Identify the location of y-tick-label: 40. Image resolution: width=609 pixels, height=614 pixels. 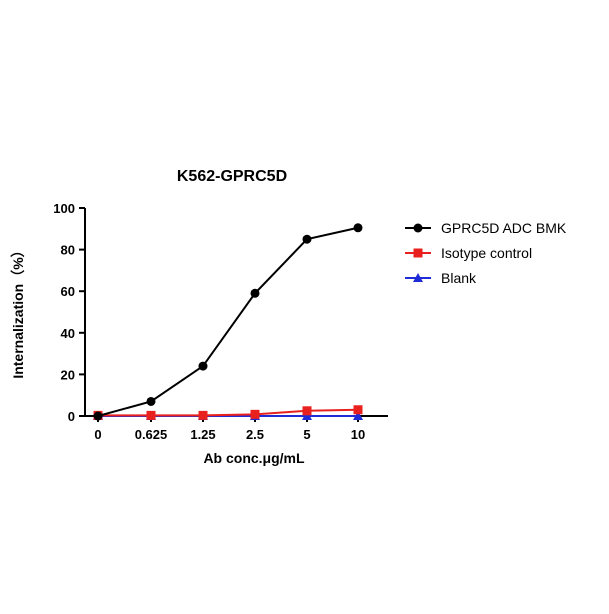
(68, 333).